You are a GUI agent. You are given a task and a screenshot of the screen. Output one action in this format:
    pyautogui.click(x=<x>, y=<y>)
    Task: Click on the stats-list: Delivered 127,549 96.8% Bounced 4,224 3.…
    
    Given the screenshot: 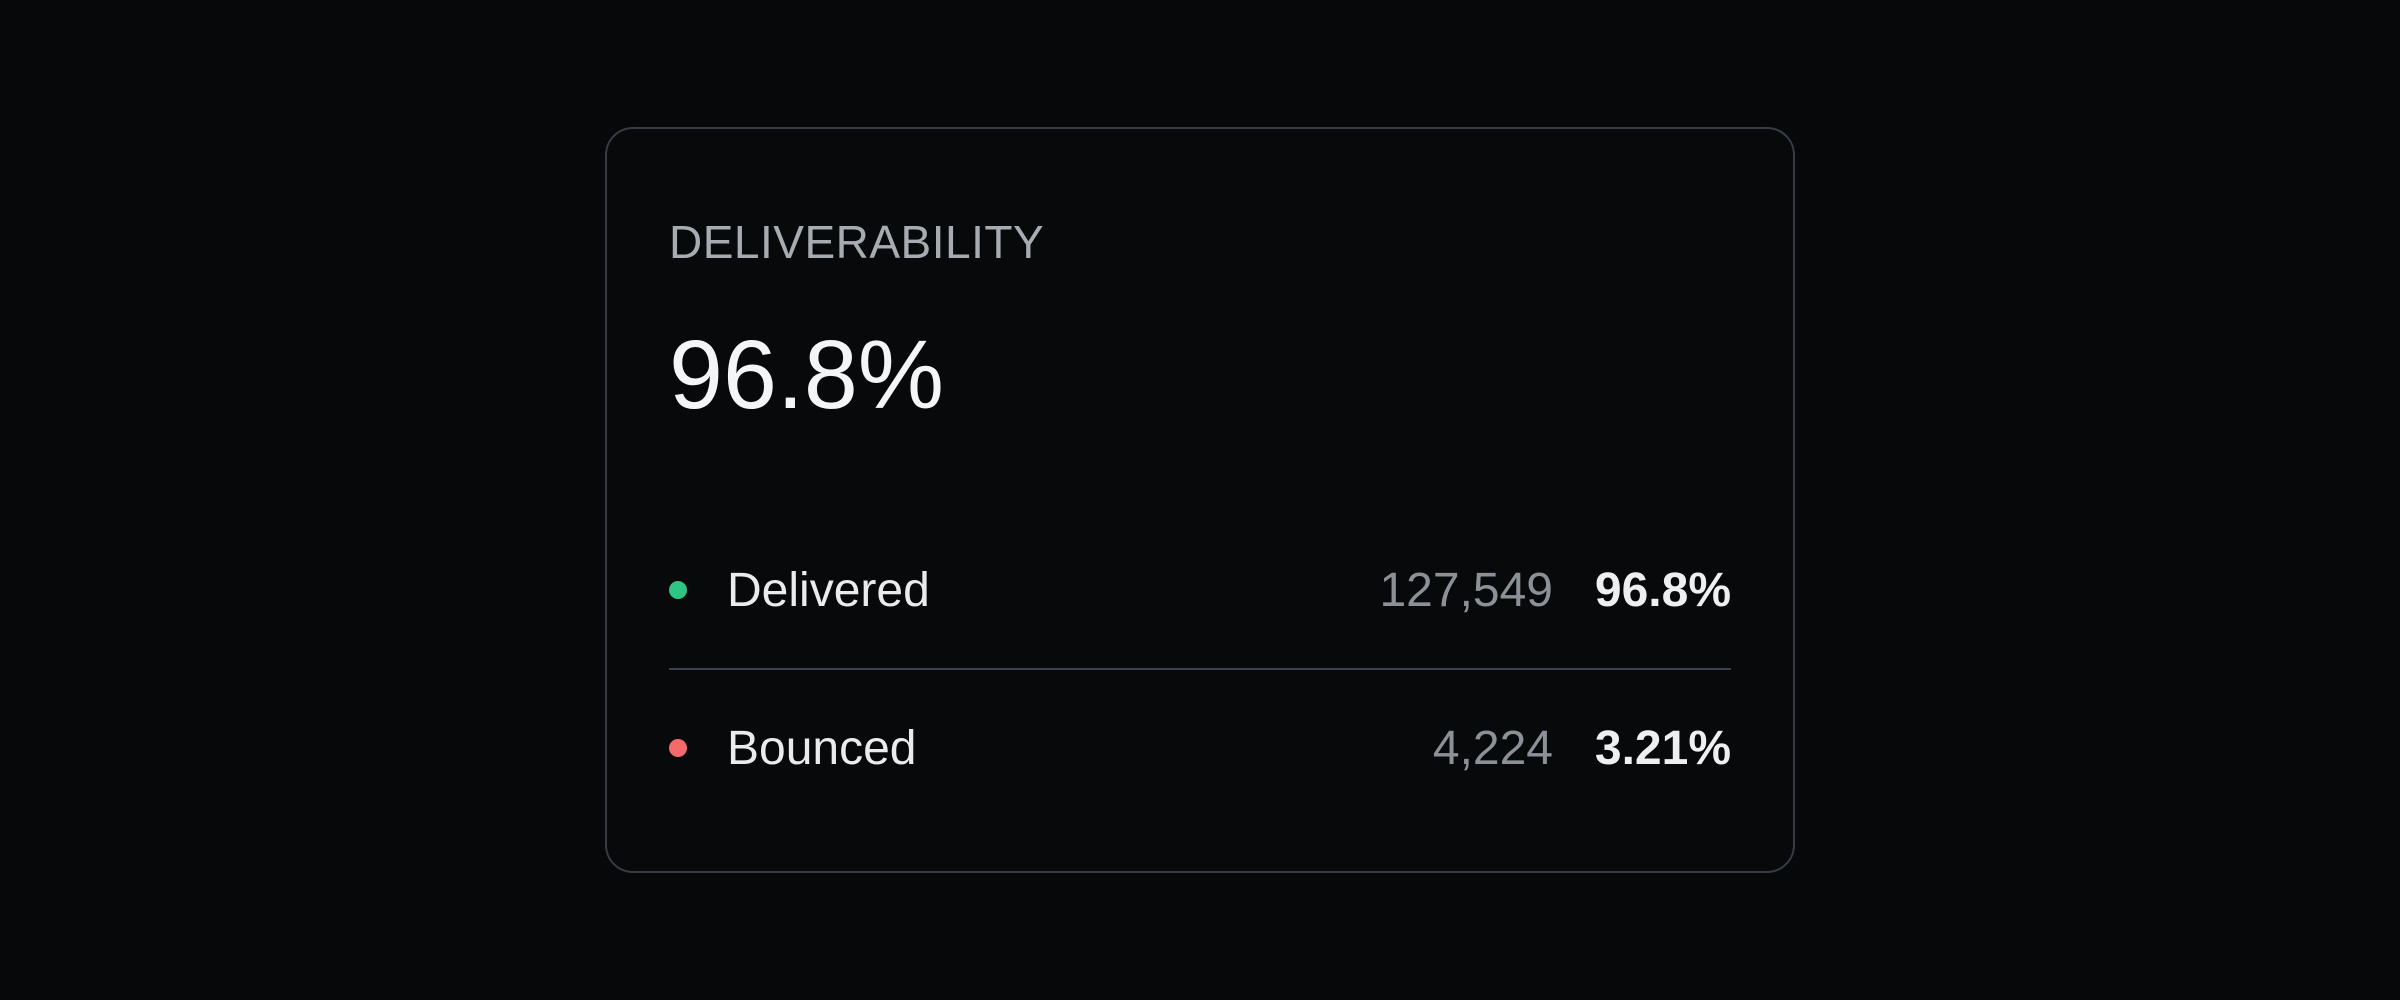 What is the action you would take?
    pyautogui.click(x=1200, y=669)
    